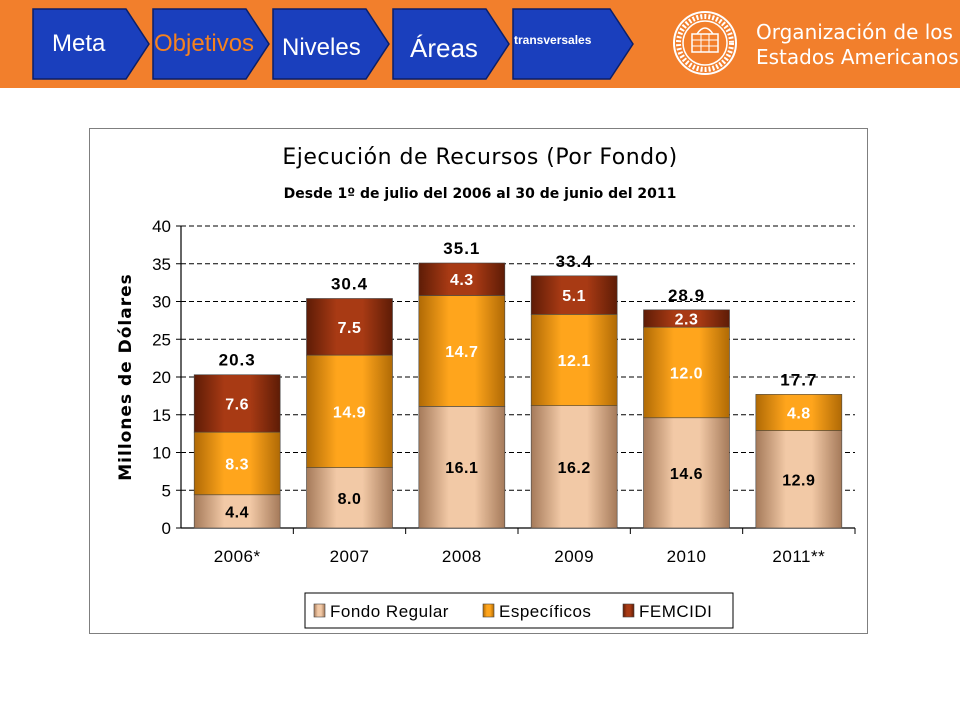 The height and width of the screenshot is (720, 960). I want to click on y-tick-label: 10, so click(161, 453).